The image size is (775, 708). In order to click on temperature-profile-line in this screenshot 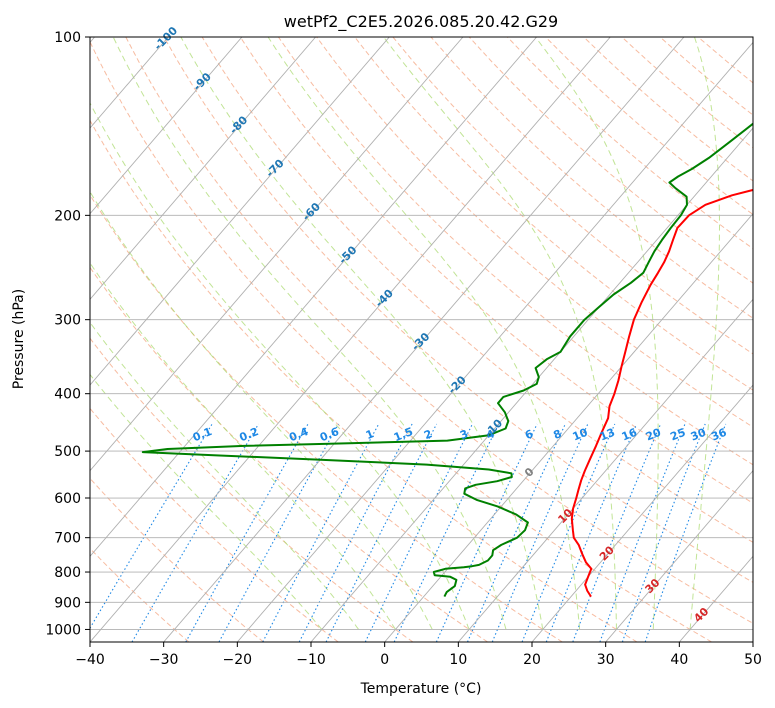, I will do `click(661, 393)`.